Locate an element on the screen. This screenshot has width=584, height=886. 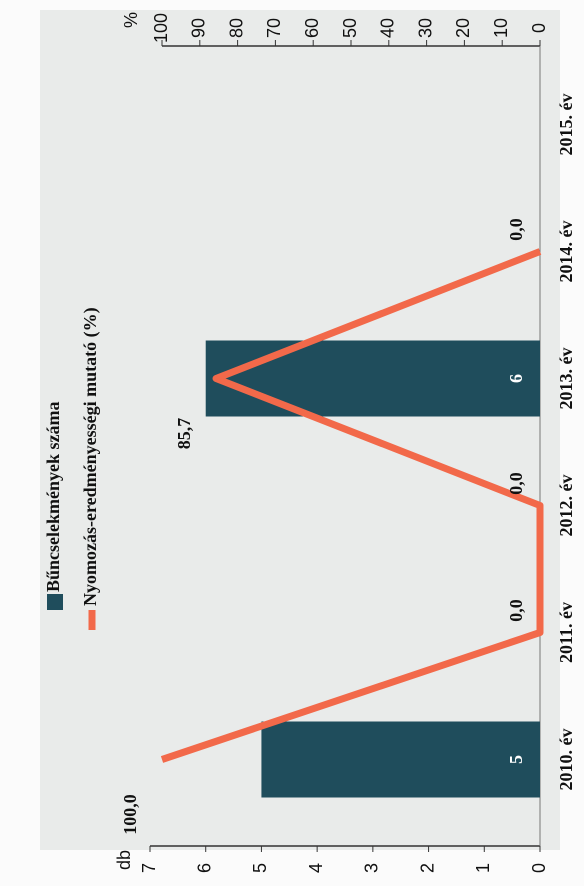
x-tick-label: 2014. év is located at coordinates (566, 252).